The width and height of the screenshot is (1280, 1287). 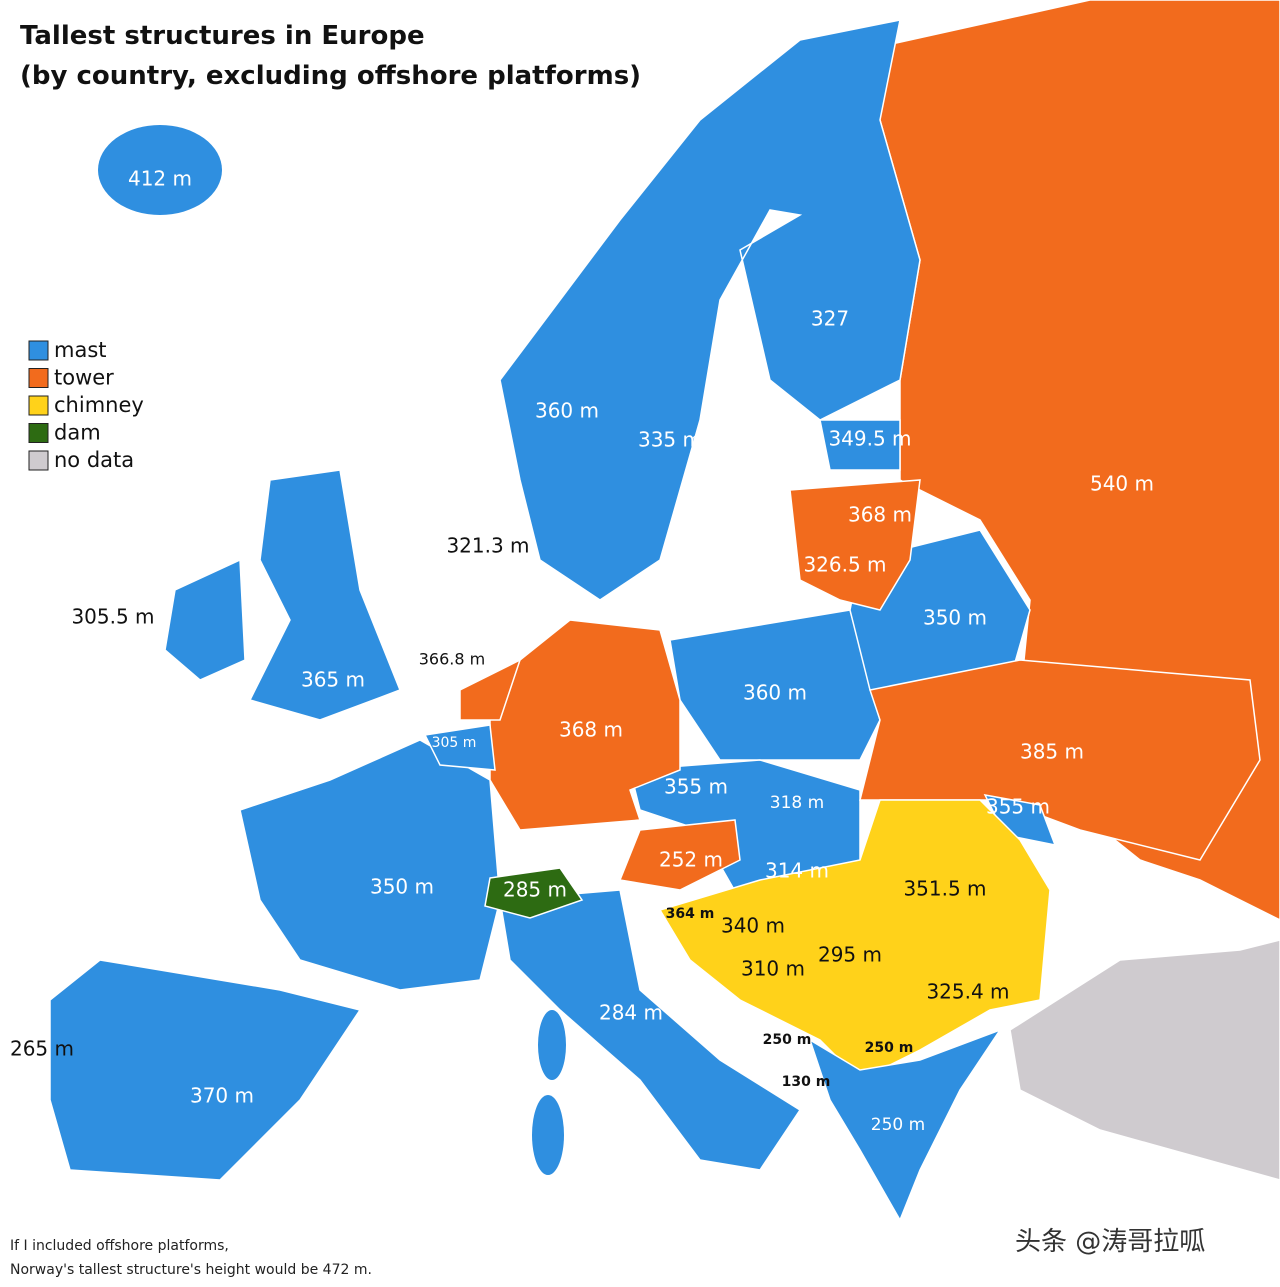 I want to click on austria, so click(x=679, y=855).